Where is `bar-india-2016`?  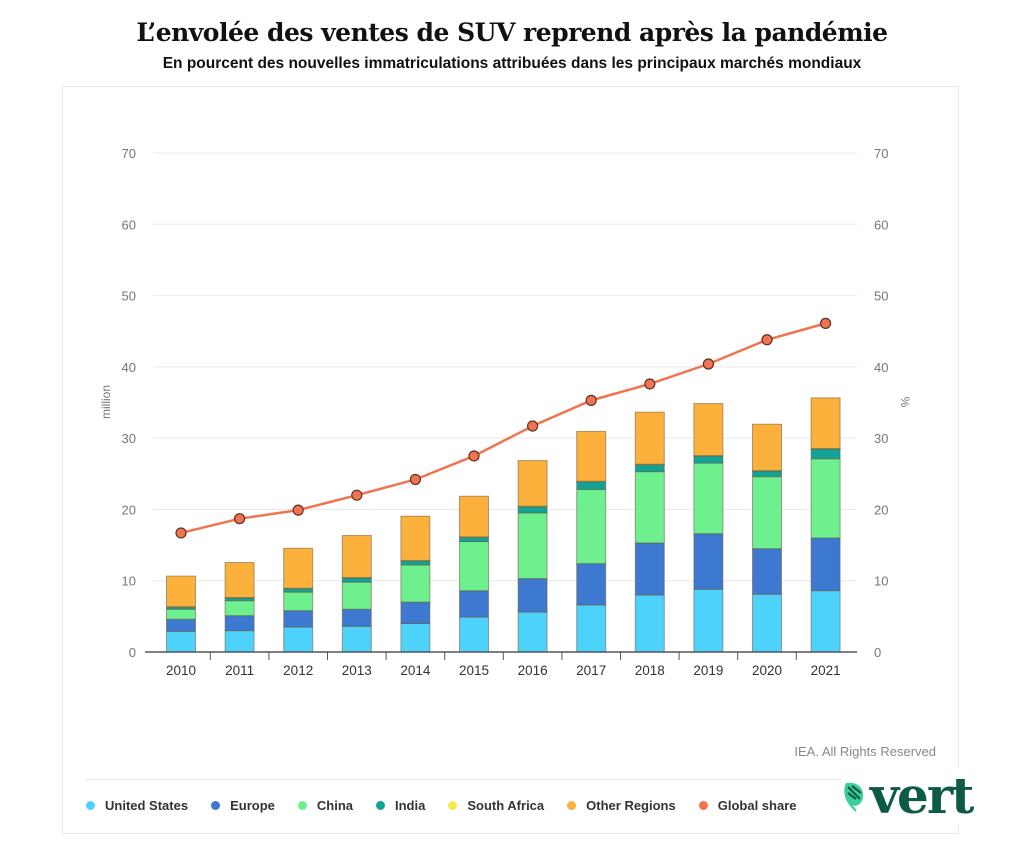
bar-india-2016 is located at coordinates (532, 510).